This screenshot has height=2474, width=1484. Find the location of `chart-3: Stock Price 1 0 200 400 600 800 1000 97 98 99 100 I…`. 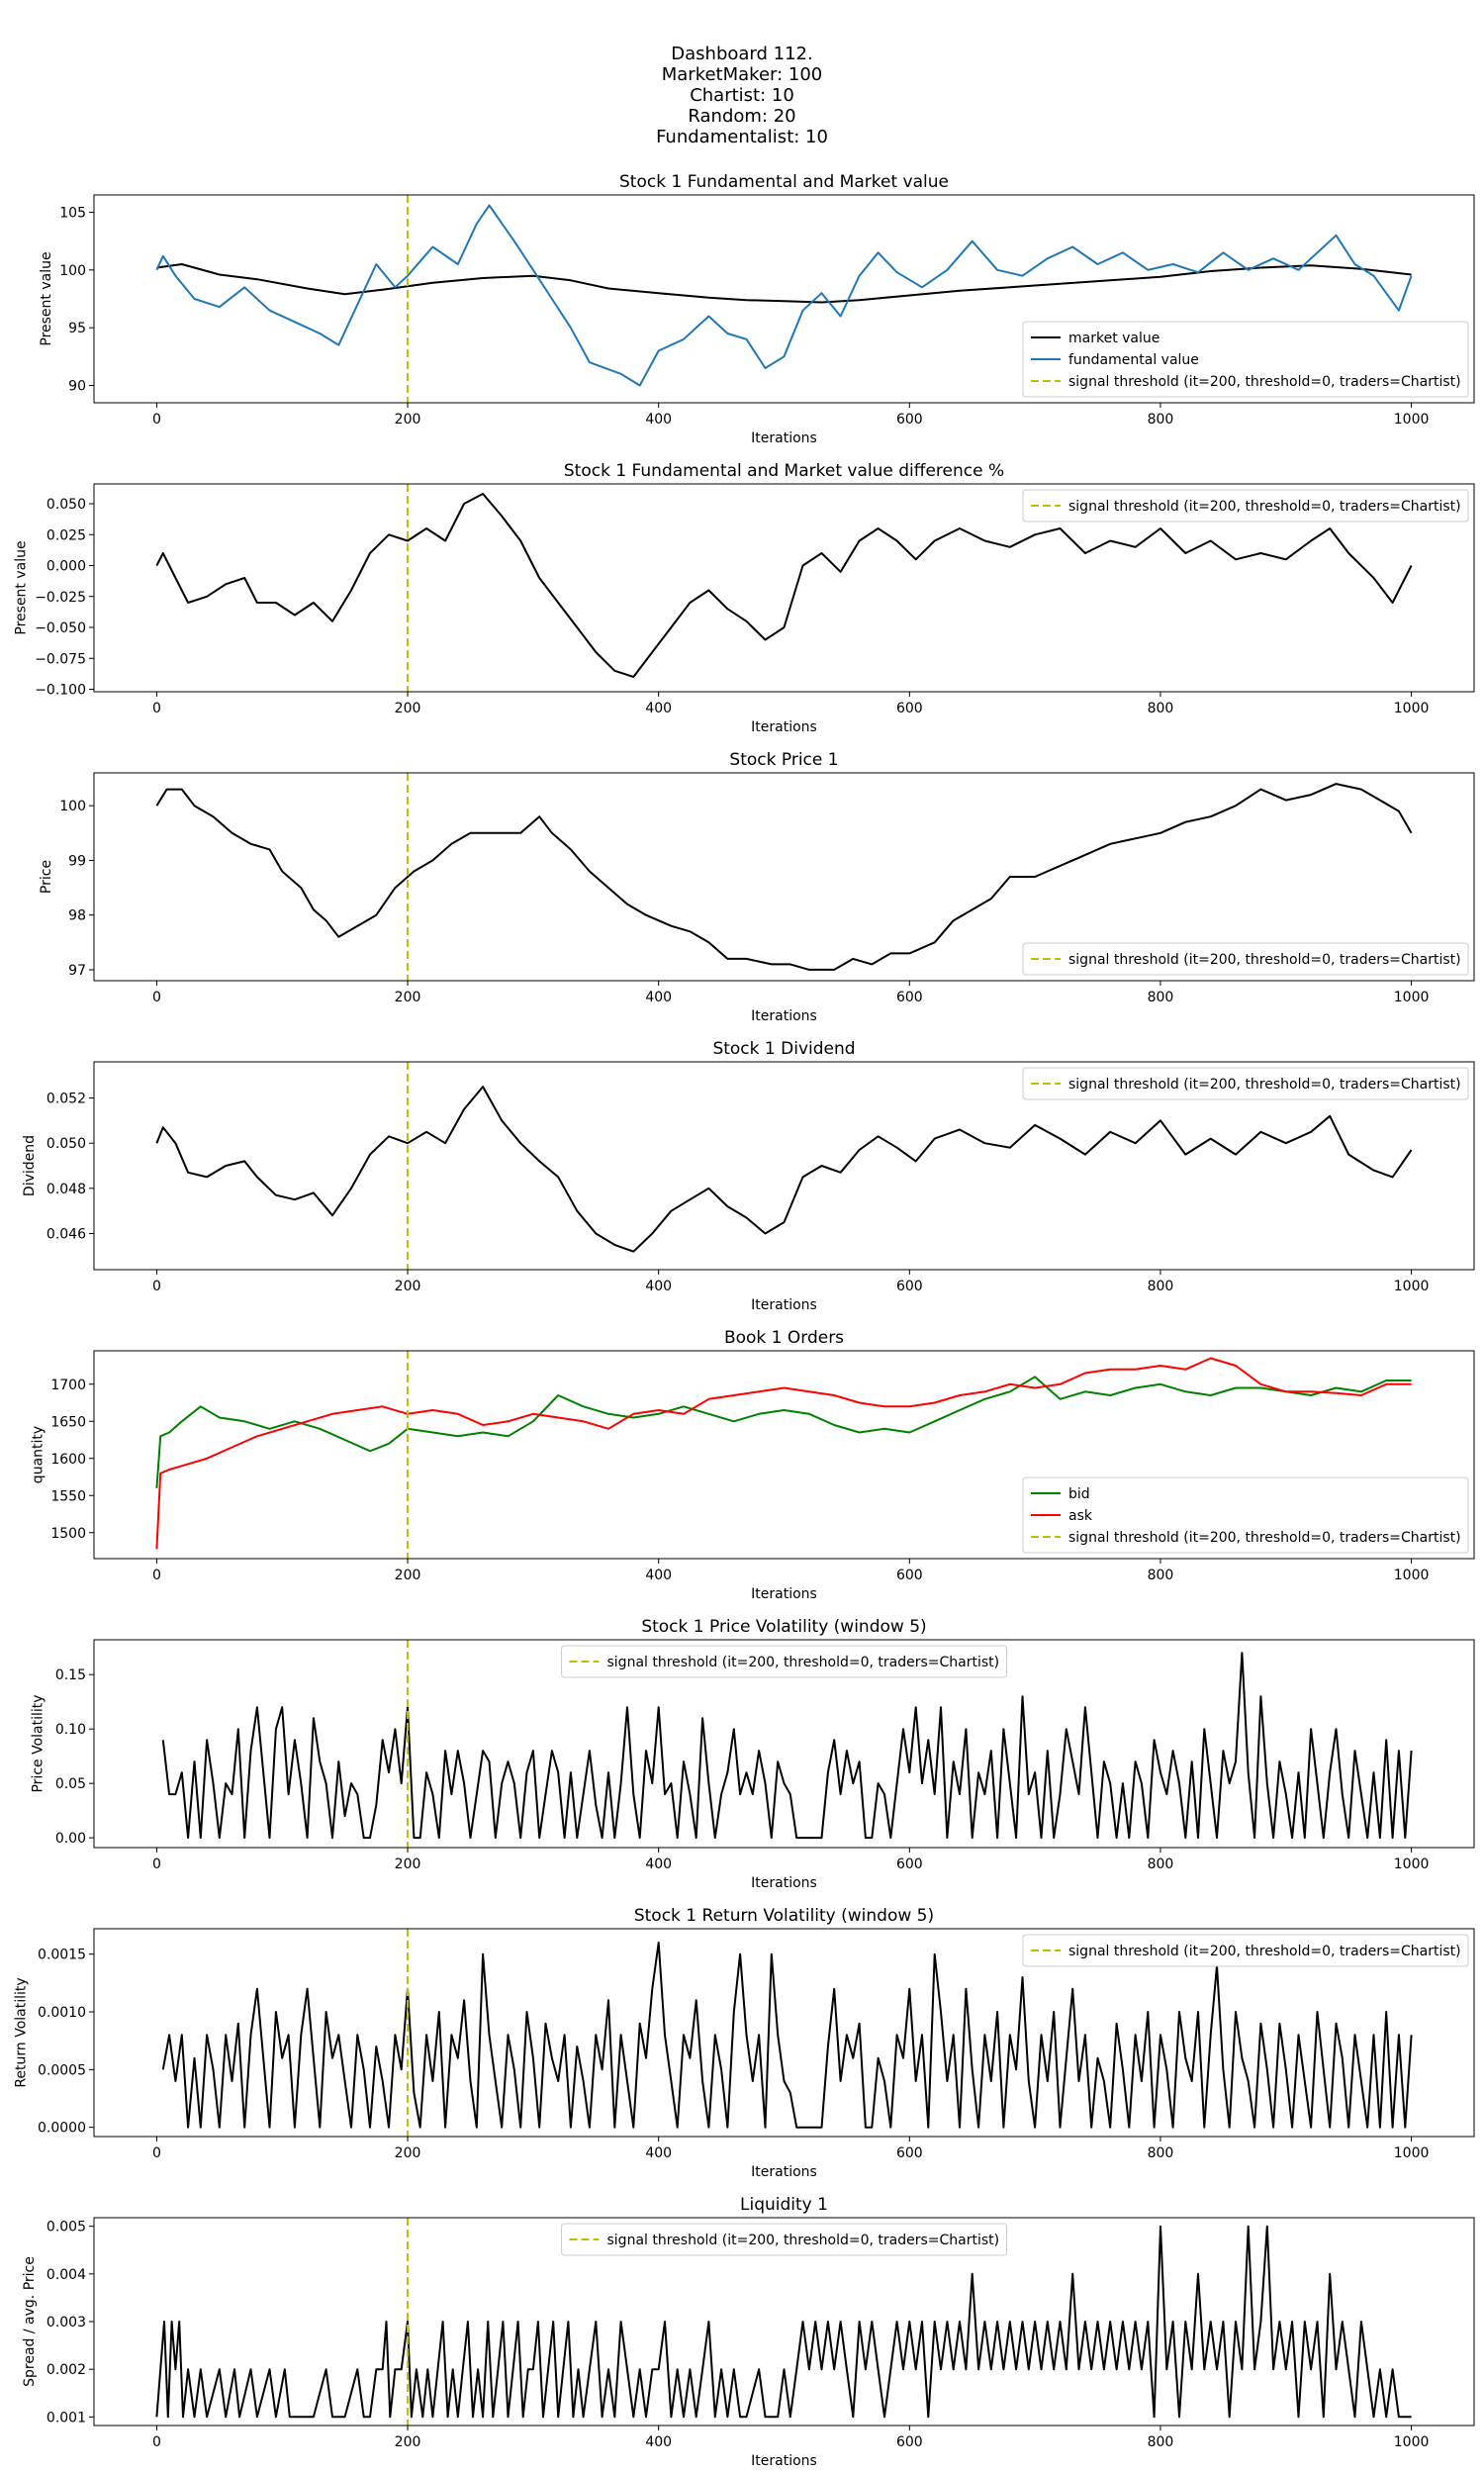

chart-3: Stock Price 1 0 200 400 600 800 1000 97 98 99 100 I… is located at coordinates (757, 887).